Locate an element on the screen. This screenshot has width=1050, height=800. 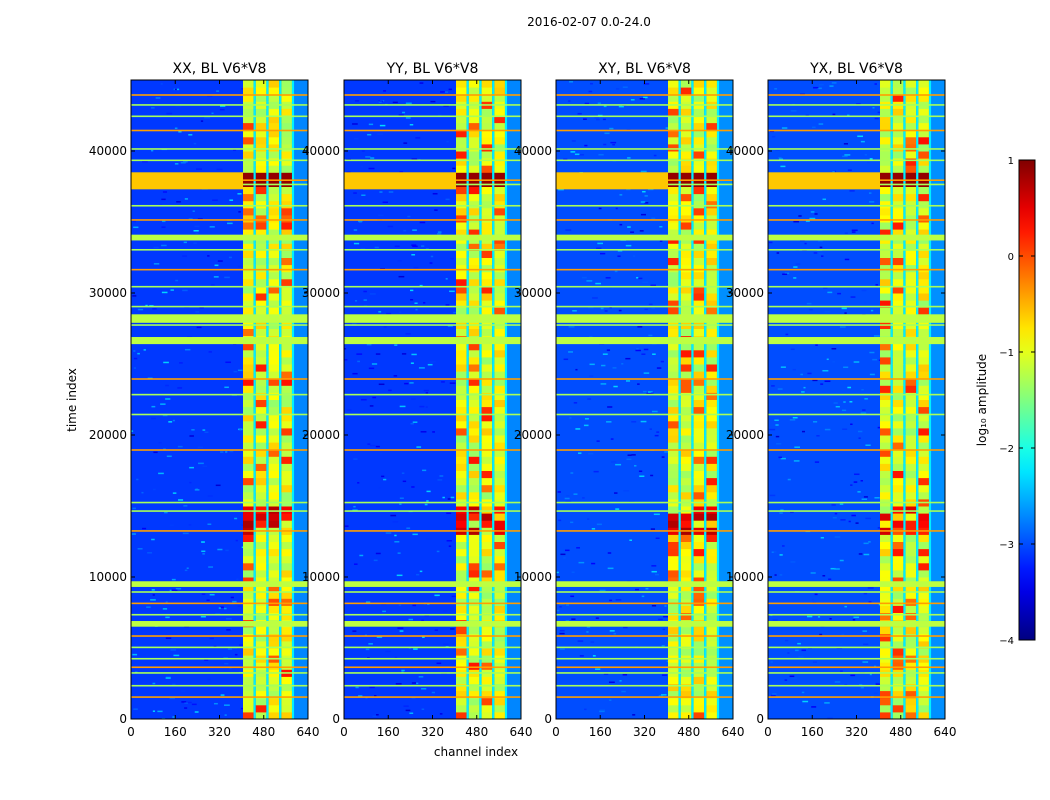
x-tick-label: 640 is located at coordinates (733, 732).